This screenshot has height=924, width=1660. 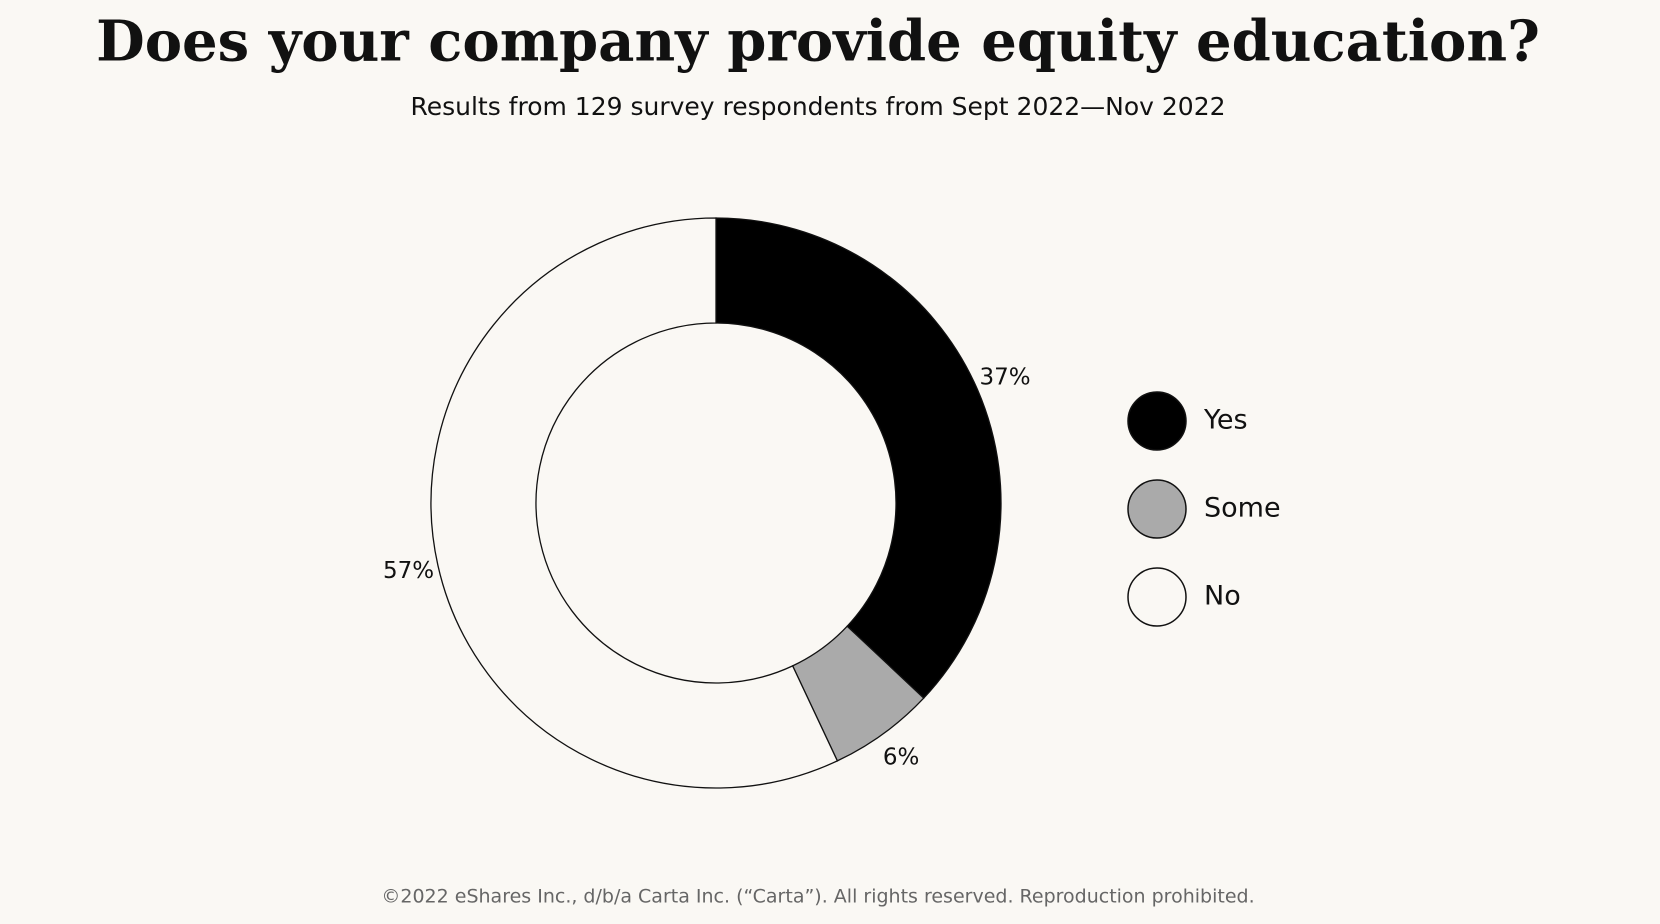 I want to click on value-label: 57%, so click(x=408, y=571).